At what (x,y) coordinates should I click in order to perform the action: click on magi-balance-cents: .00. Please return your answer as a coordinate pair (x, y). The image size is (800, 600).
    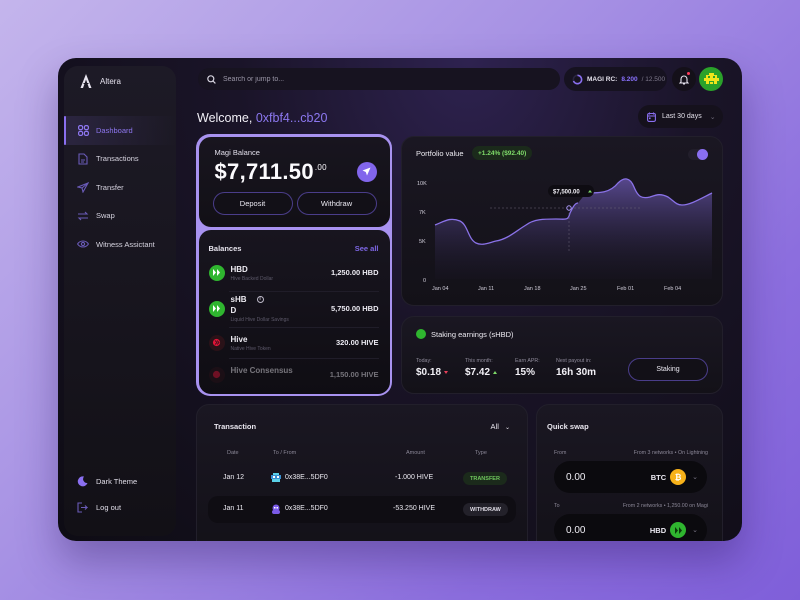
    Looking at the image, I should click on (320, 167).